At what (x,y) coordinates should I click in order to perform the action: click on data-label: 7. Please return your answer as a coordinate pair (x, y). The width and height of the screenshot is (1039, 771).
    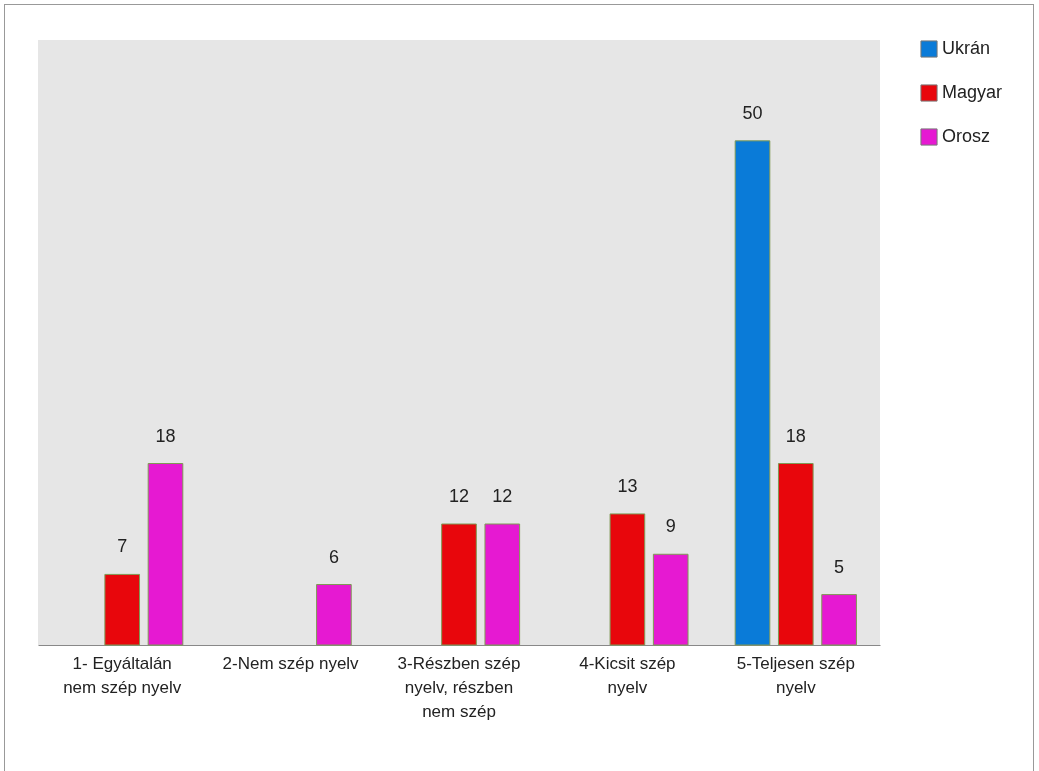
    Looking at the image, I should click on (122, 546).